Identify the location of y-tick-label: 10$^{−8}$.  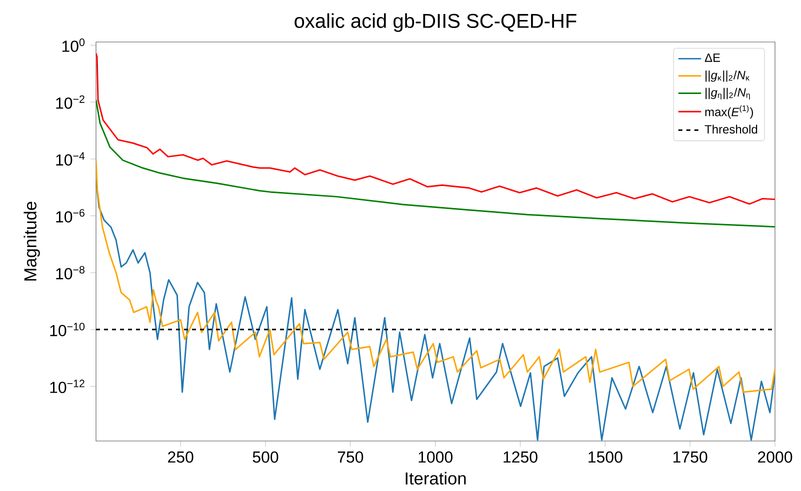
(70, 273).